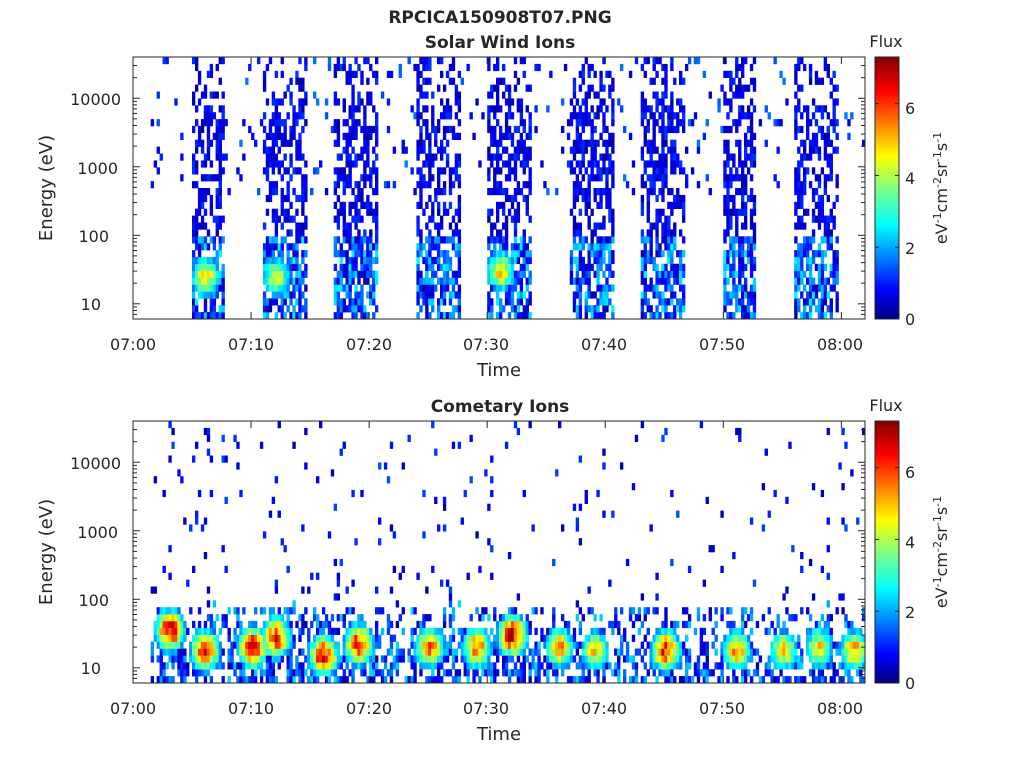 The width and height of the screenshot is (1024, 768). I want to click on colorbar-tick-label: 4, so click(910, 178).